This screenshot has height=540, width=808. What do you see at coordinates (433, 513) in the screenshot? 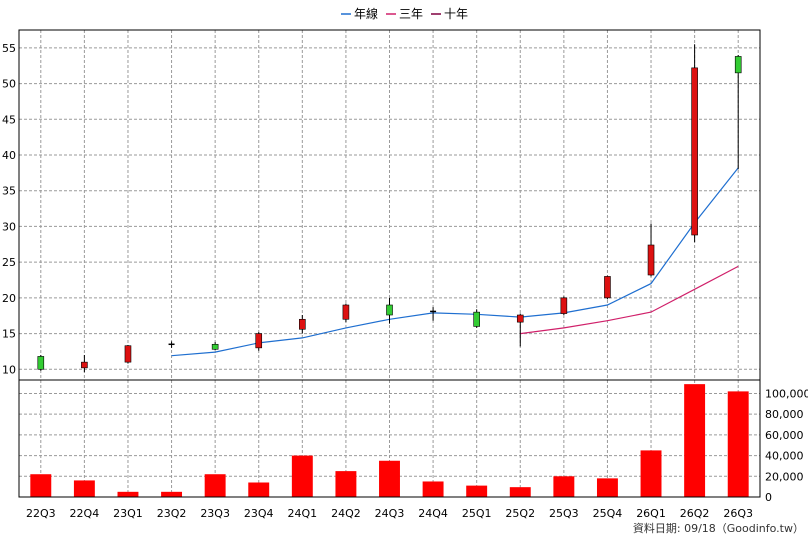
I see `x-tick-label: 24Q4` at bounding box center [433, 513].